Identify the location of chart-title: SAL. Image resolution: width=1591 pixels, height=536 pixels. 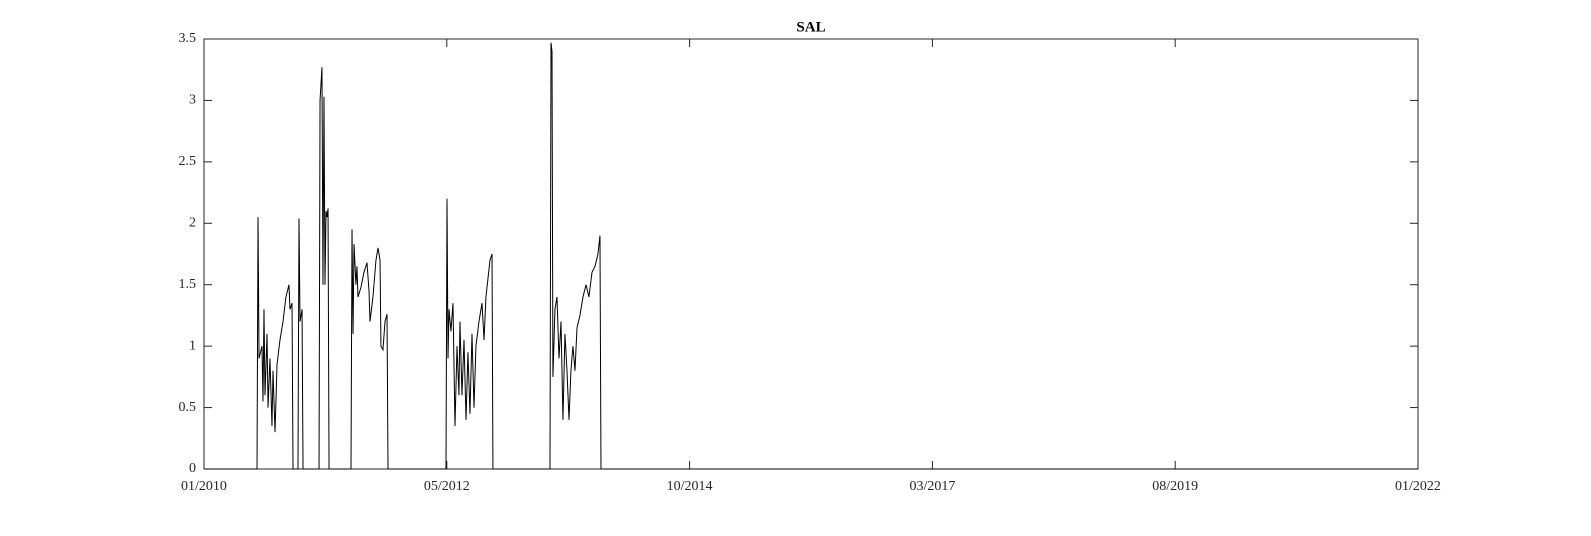
(810, 27).